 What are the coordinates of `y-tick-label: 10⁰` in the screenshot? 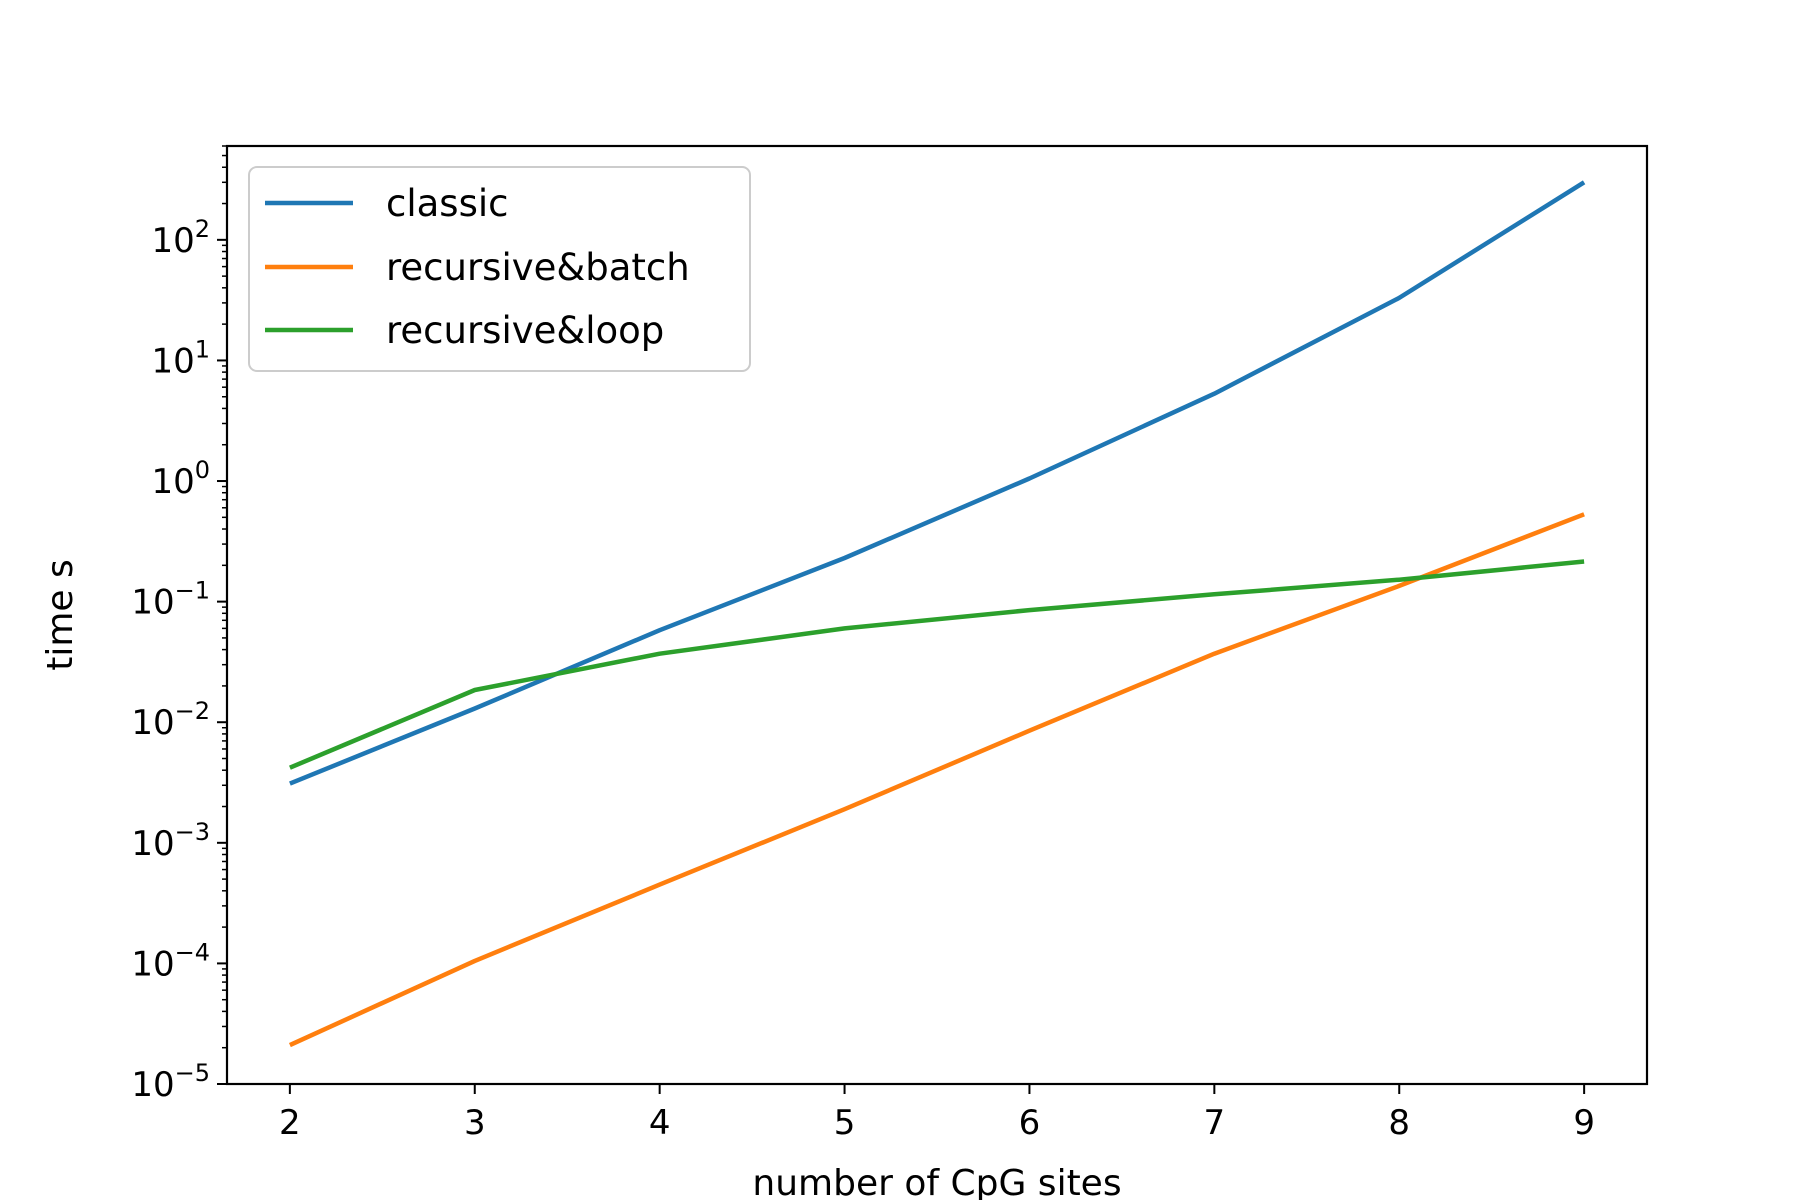 It's located at (180, 479).